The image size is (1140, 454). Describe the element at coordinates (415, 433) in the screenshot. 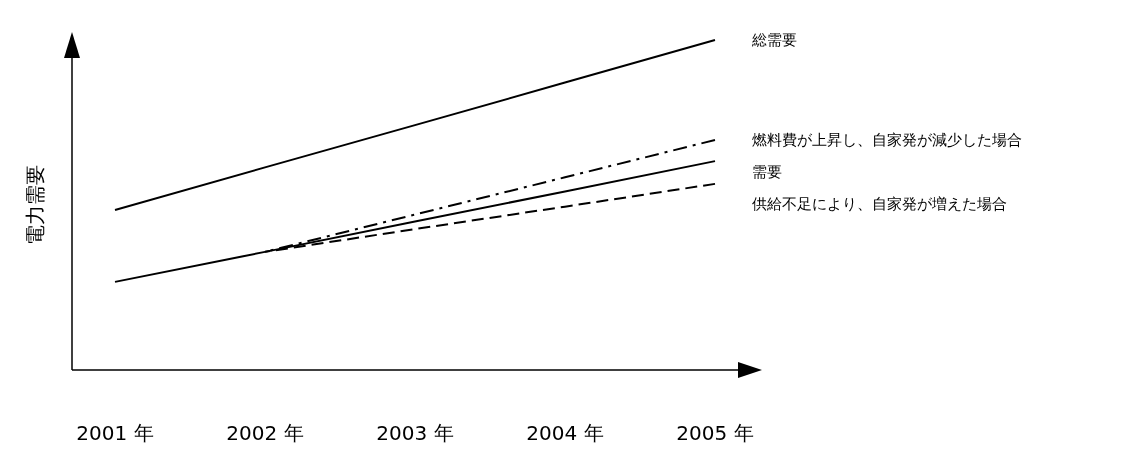

I see `x-tick-label: 2003 年` at that location.